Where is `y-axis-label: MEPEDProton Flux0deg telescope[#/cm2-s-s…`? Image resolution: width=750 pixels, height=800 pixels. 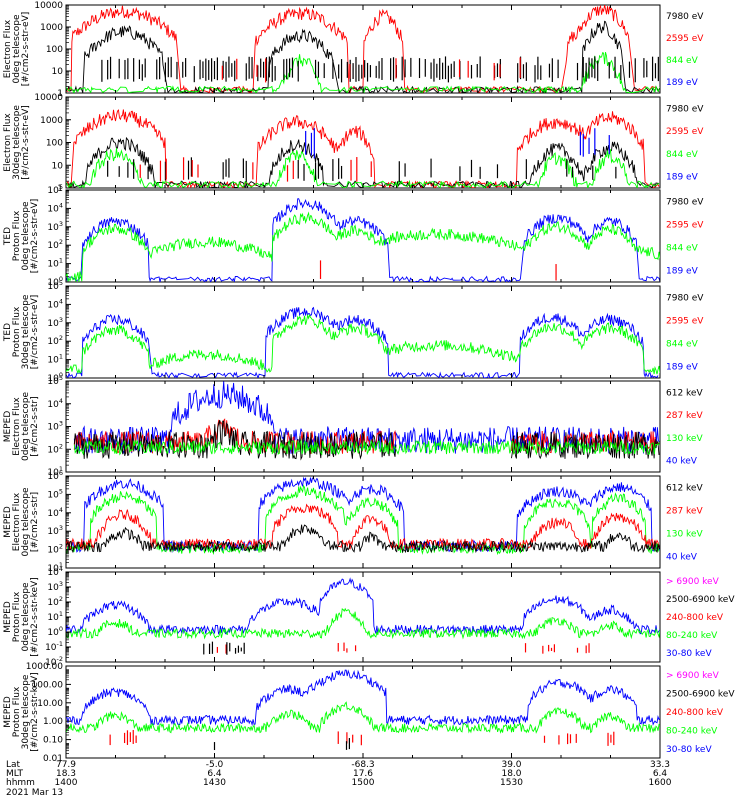 y-axis-label: MEPEDProton Flux0deg telescope[#/cm2-s-s… is located at coordinates (21, 616).